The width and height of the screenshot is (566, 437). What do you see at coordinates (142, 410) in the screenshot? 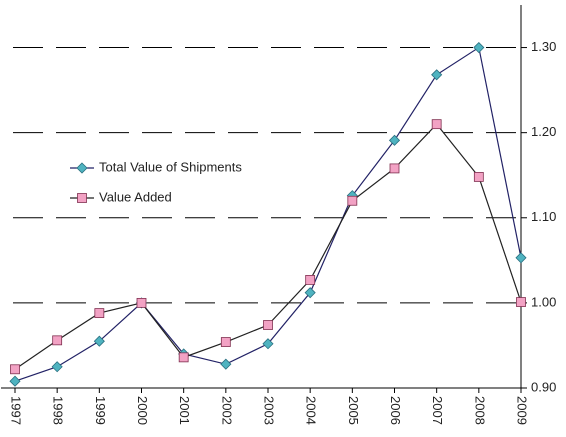
I see `x-tick-label: 2000` at bounding box center [142, 410].